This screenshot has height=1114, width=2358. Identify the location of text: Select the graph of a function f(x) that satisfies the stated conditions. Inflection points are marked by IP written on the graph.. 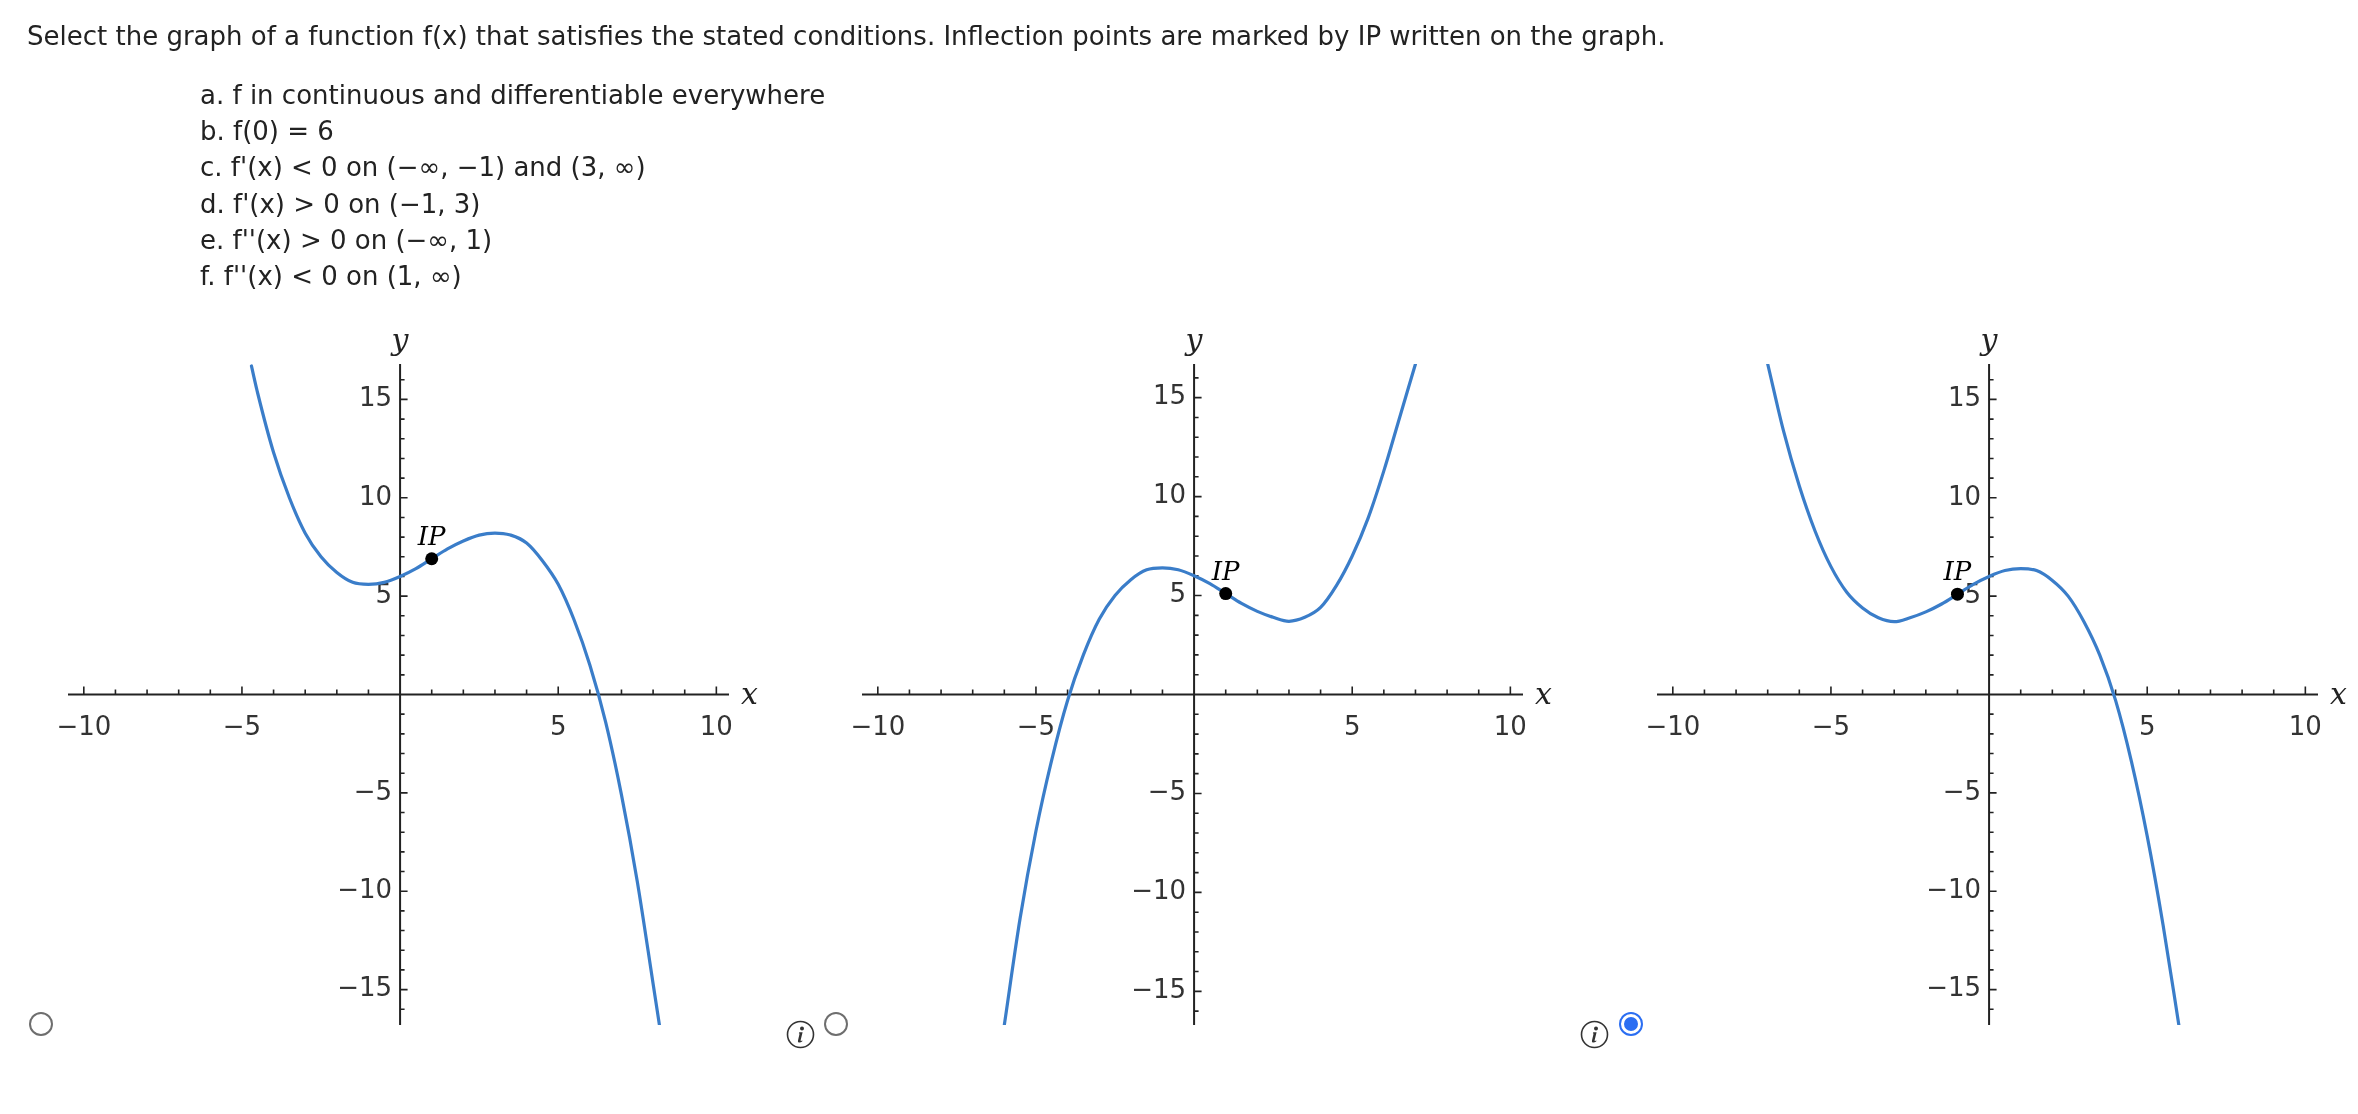
(846, 36).